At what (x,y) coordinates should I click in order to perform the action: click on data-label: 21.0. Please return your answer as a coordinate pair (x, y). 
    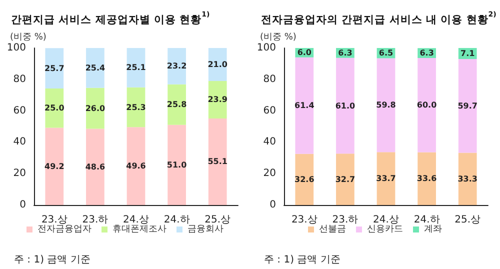
    Looking at the image, I should click on (218, 64).